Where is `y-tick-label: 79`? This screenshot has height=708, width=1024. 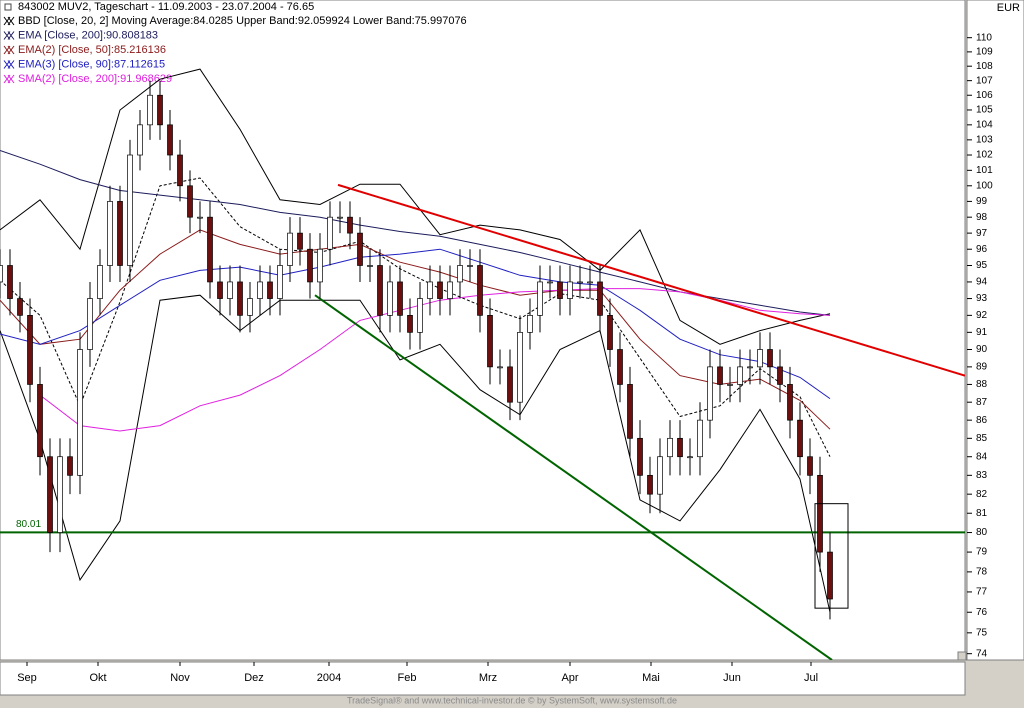 y-tick-label: 79 is located at coordinates (982, 552).